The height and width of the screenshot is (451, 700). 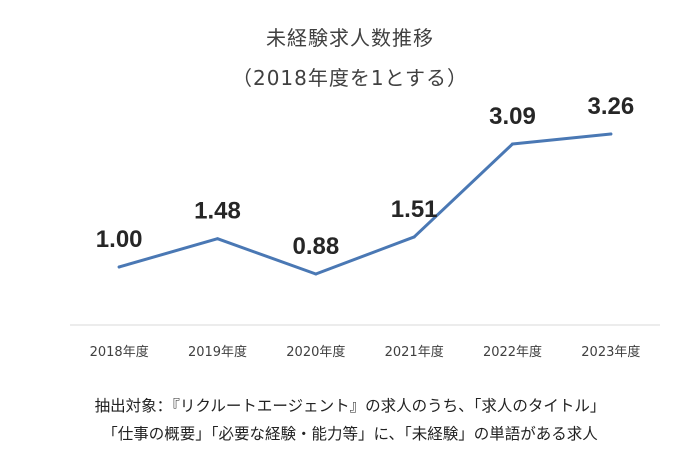 I want to click on data-label: 1.51, so click(x=414, y=209).